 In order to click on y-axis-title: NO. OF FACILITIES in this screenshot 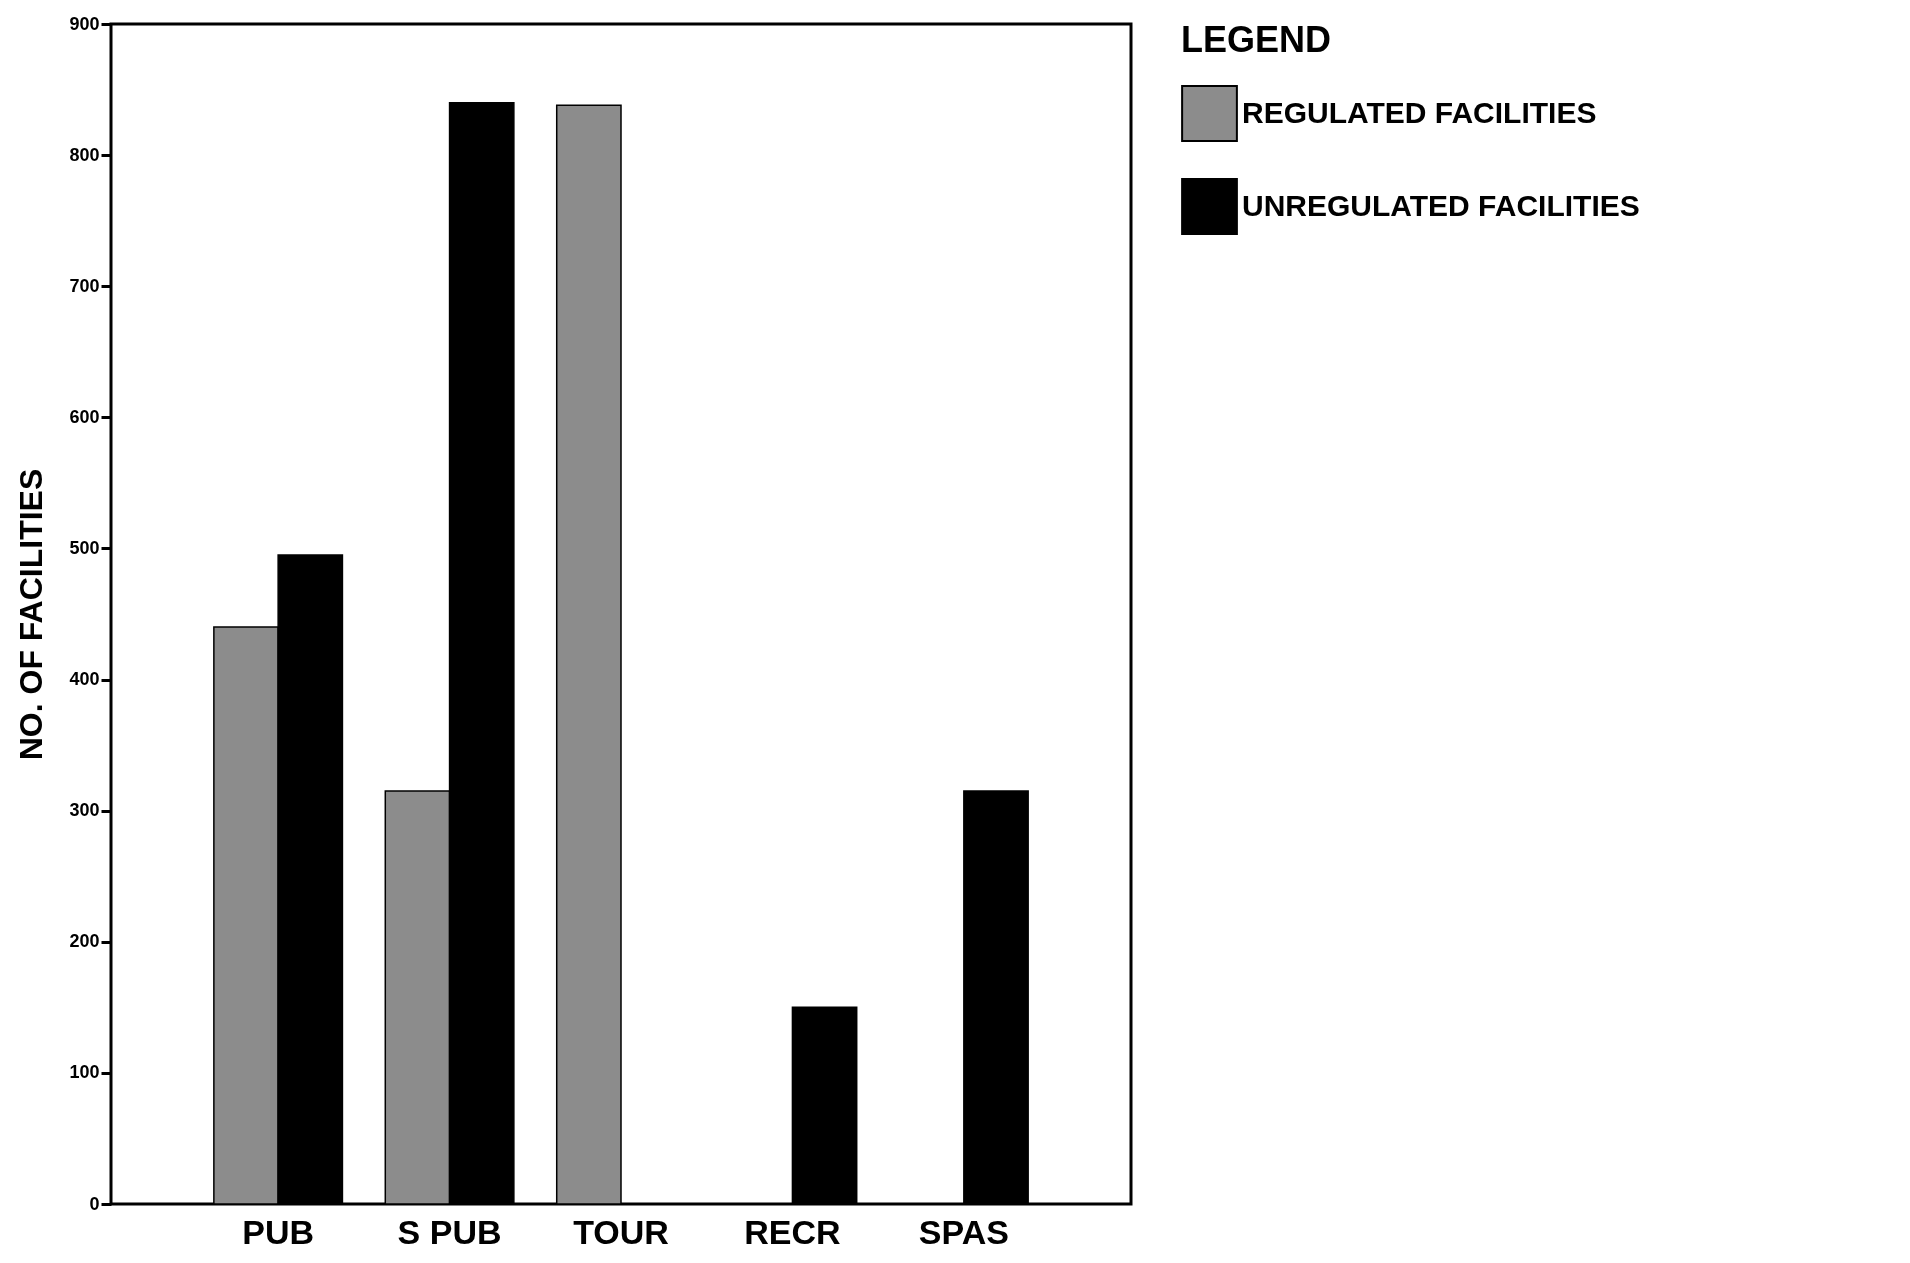, I will do `click(31, 614)`.